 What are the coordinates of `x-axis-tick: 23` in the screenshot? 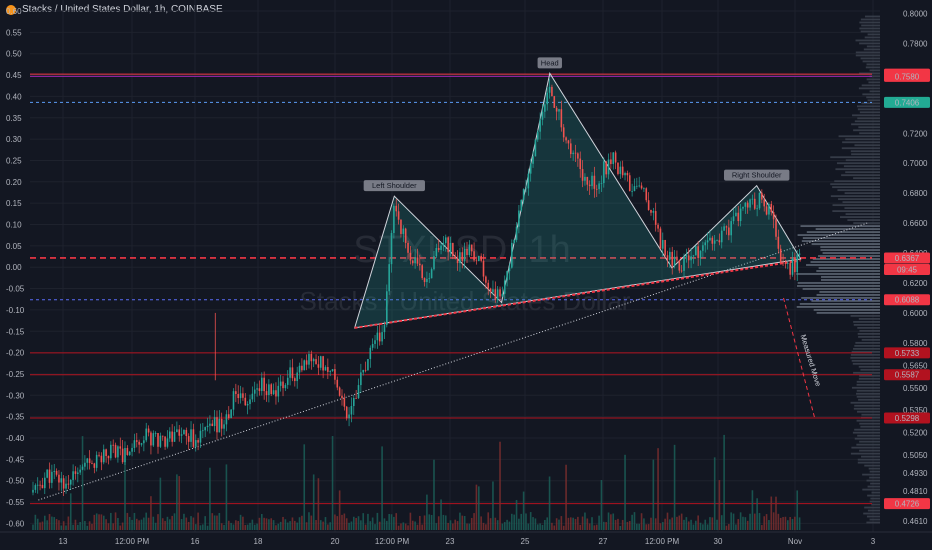 It's located at (450, 541).